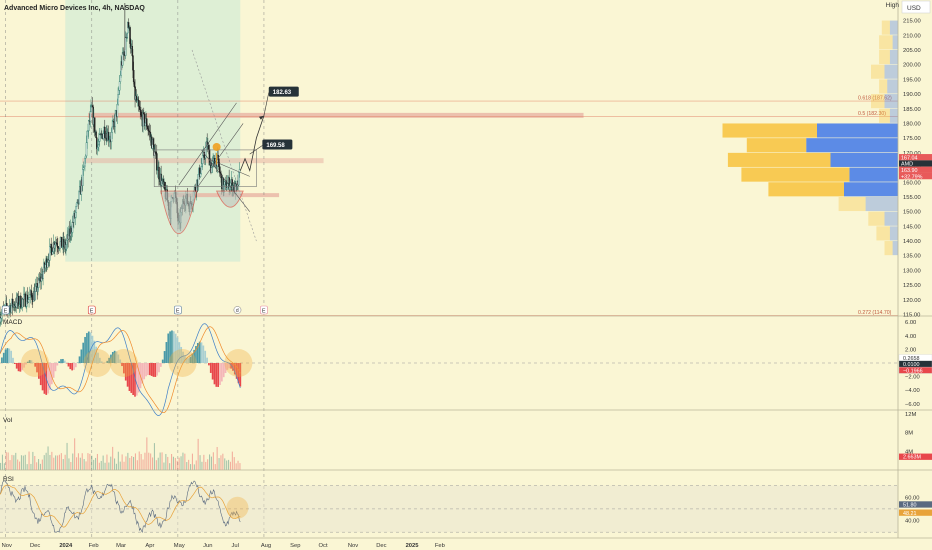 The height and width of the screenshot is (550, 932). I want to click on x-tick-label: 2025, so click(413, 546).